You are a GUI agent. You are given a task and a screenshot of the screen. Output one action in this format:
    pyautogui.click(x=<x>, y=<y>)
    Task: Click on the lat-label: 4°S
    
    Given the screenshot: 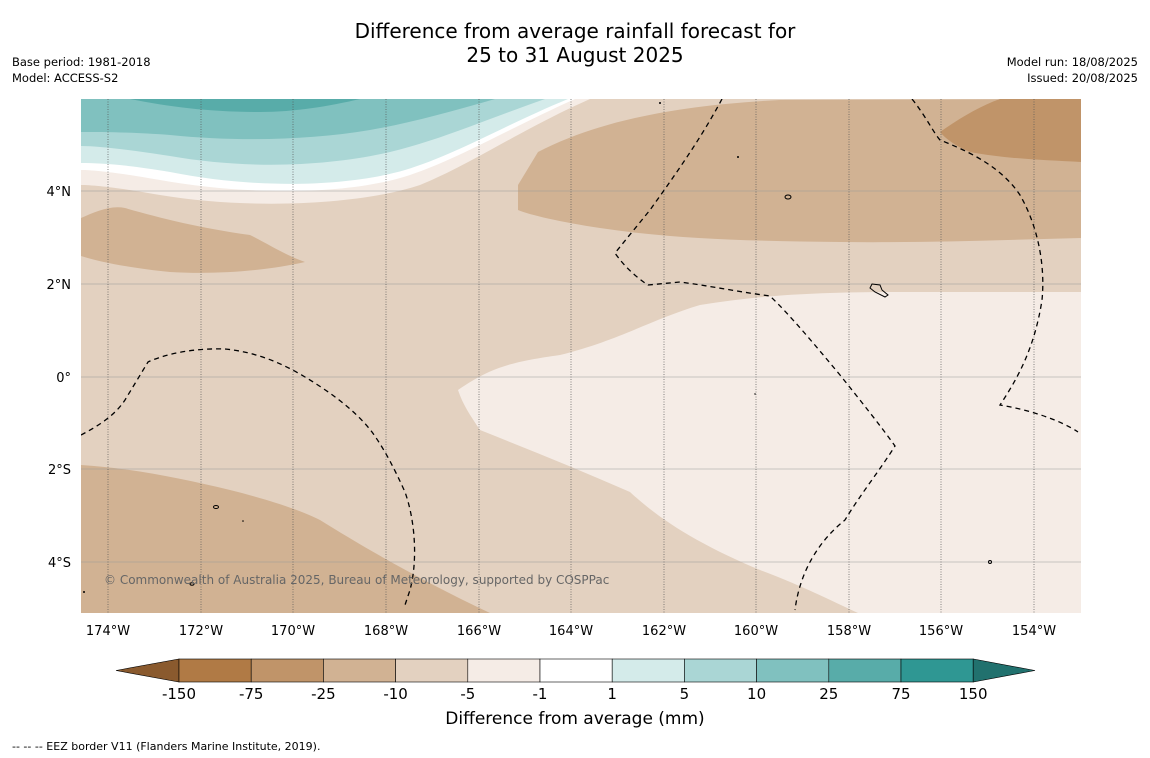 What is the action you would take?
    pyautogui.click(x=59, y=563)
    